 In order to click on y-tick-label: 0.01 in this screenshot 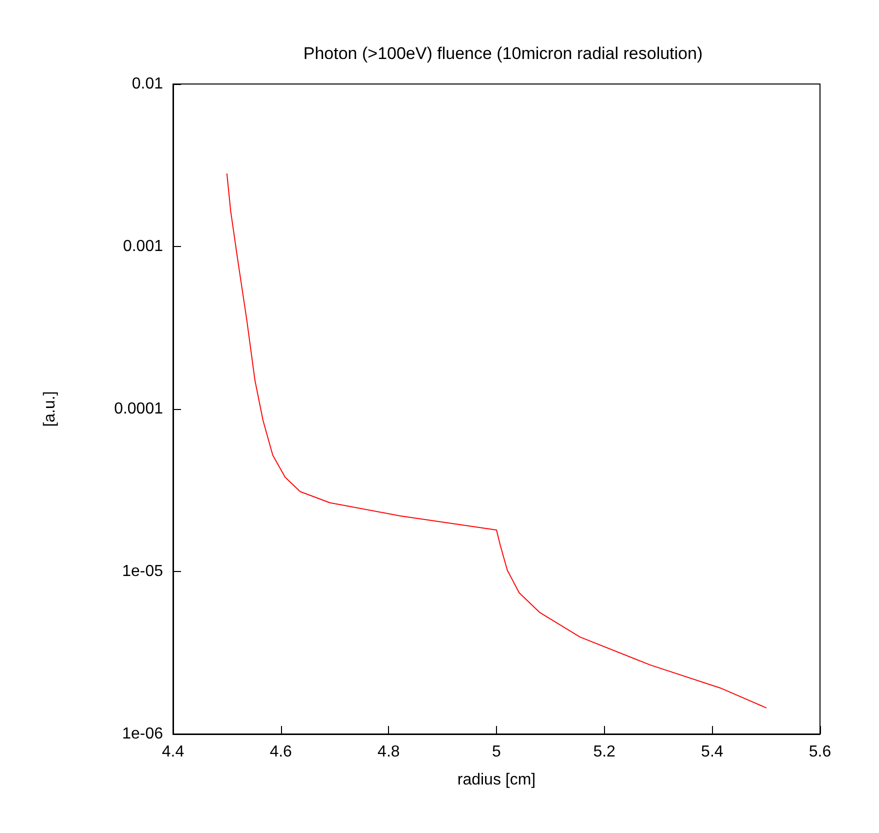, I will do `click(148, 84)`.